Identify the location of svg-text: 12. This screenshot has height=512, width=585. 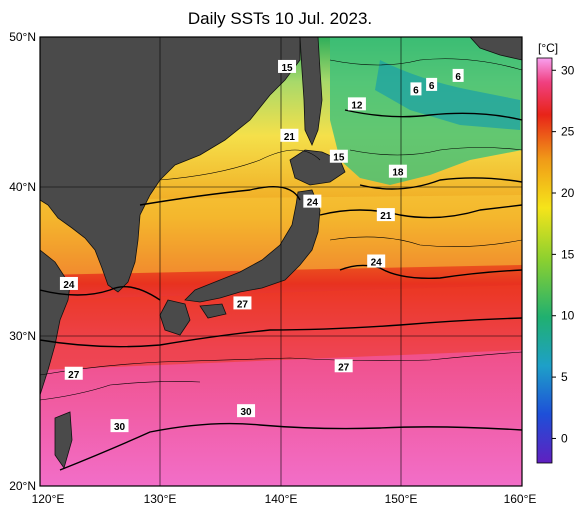
(357, 105).